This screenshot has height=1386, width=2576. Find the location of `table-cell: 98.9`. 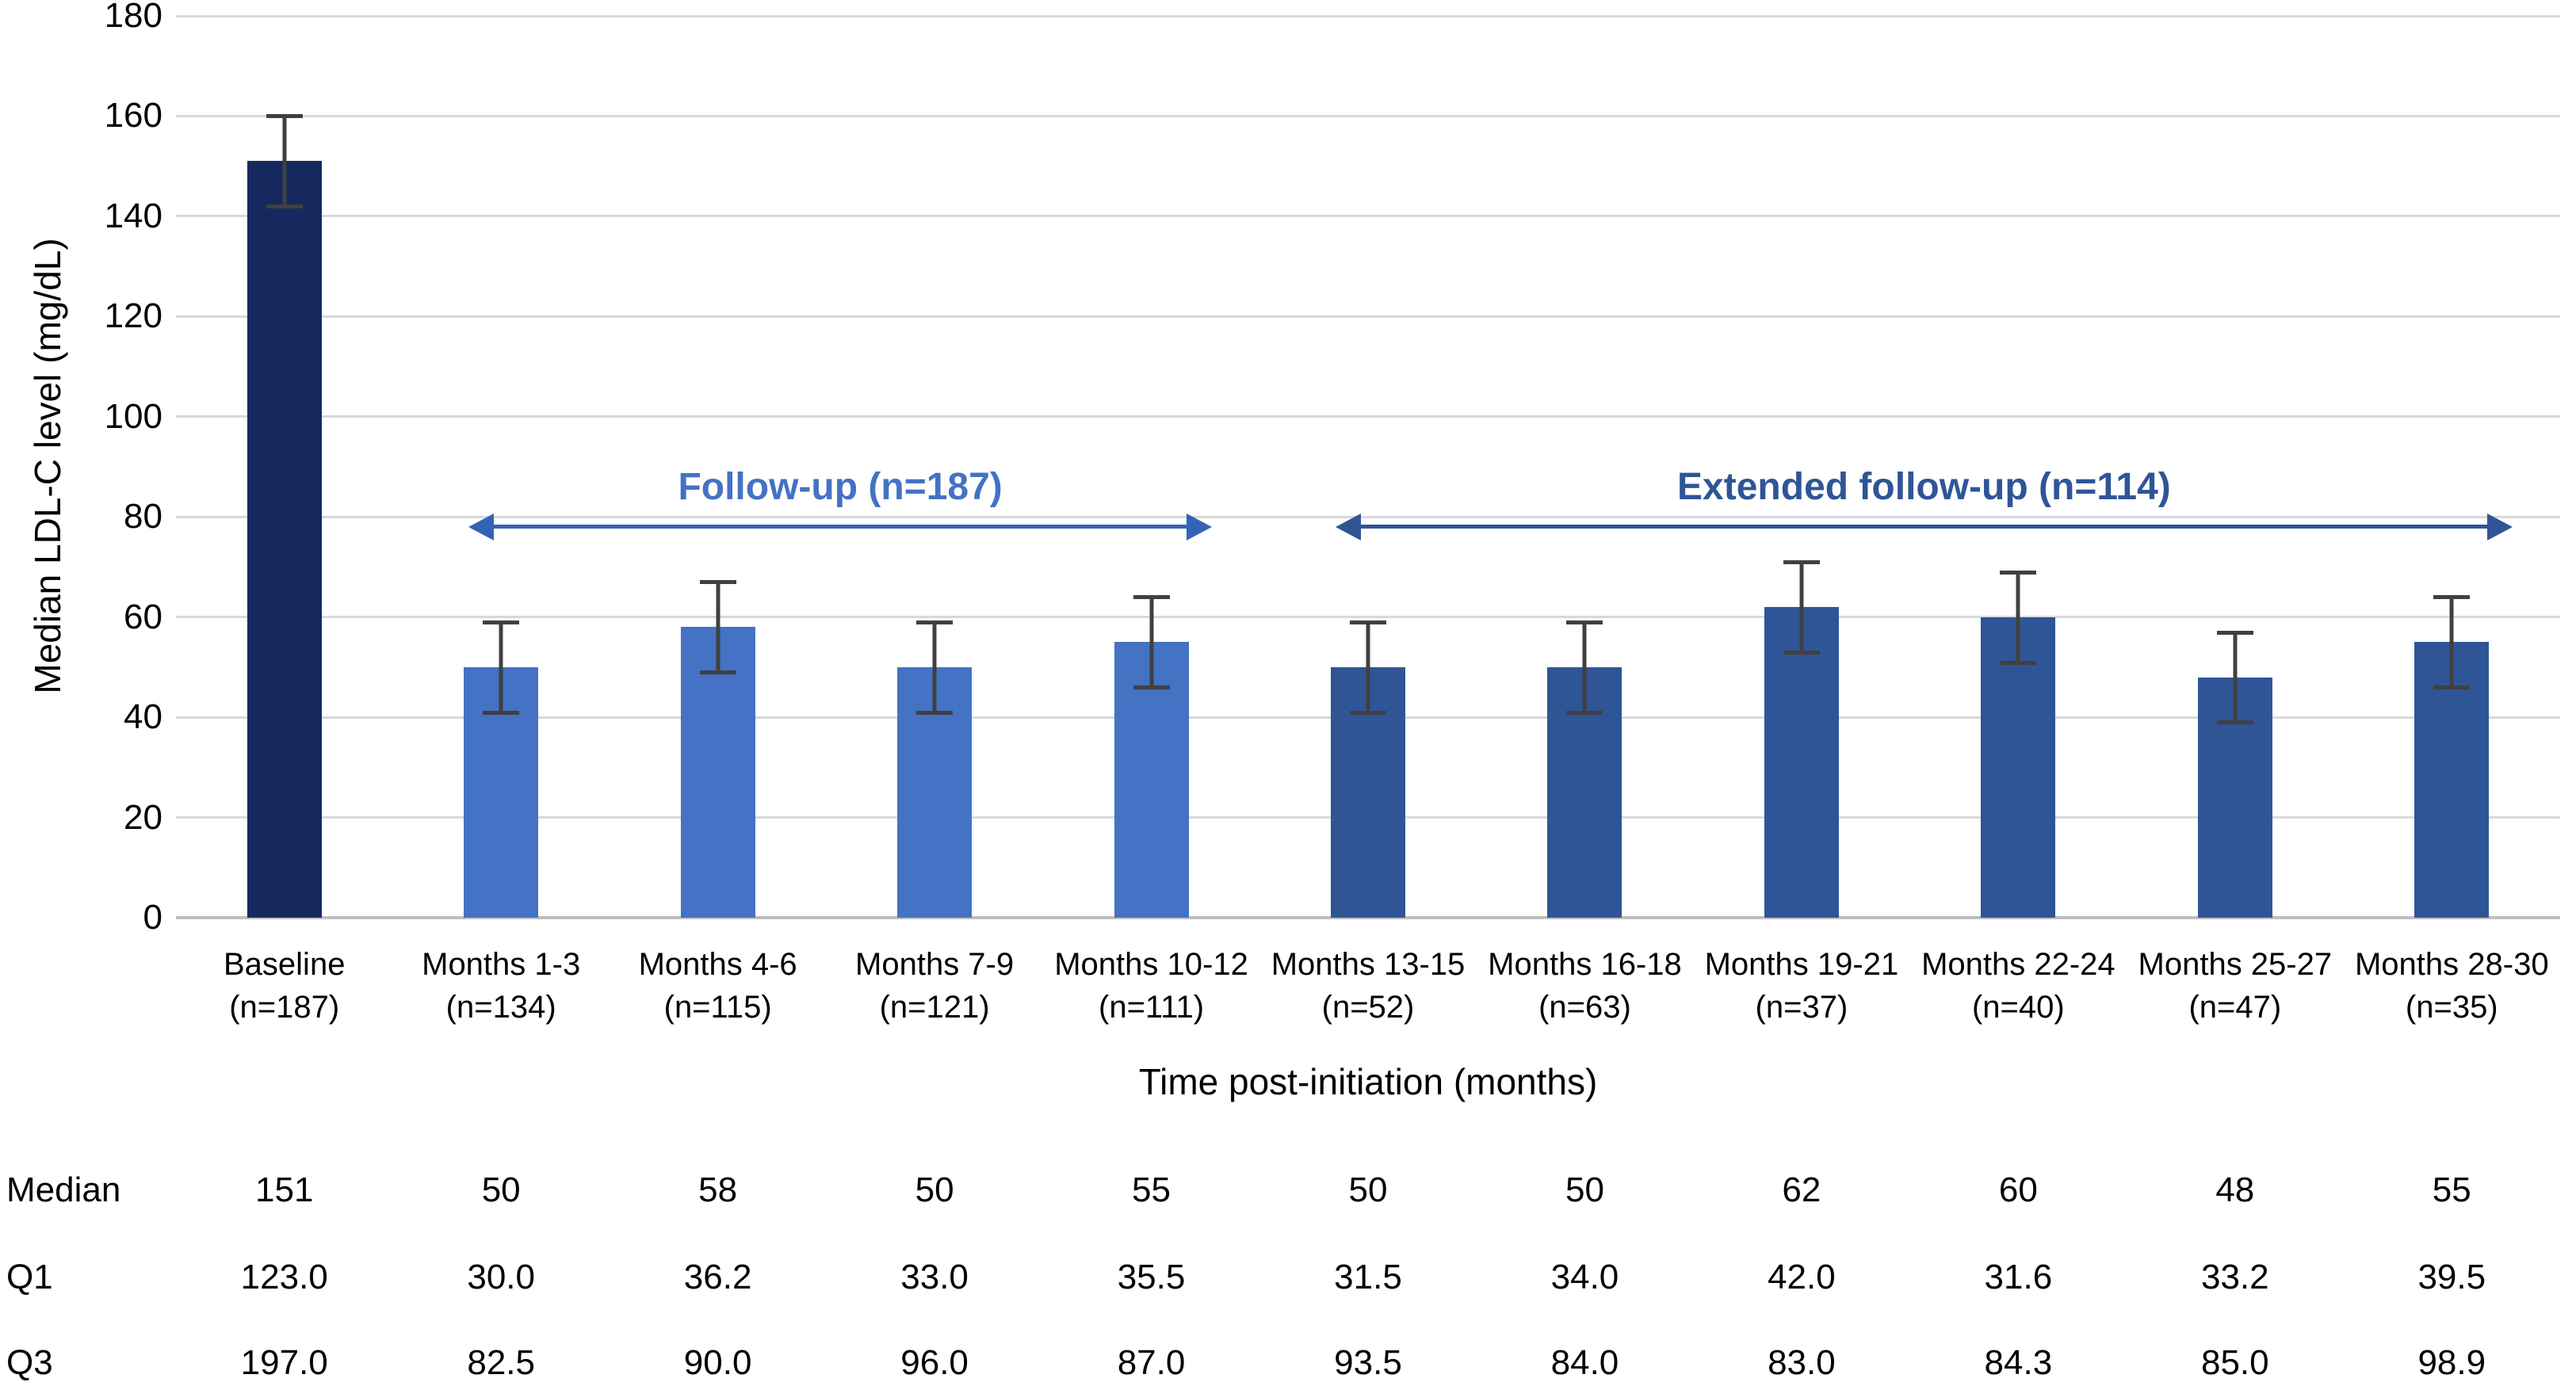

table-cell: 98.9 is located at coordinates (2451, 1362).